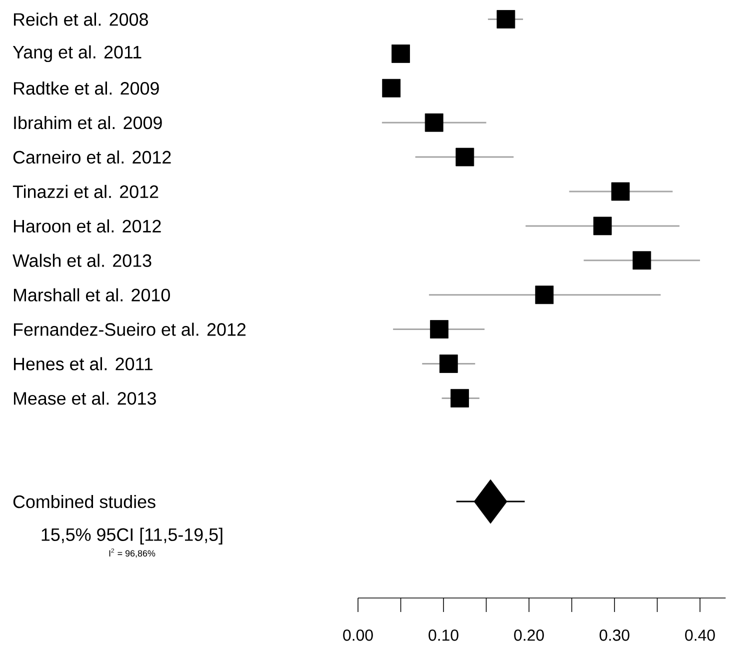  Describe the element at coordinates (87, 226) in the screenshot. I see `y-tick-label: Haroon et al. 2012` at that location.